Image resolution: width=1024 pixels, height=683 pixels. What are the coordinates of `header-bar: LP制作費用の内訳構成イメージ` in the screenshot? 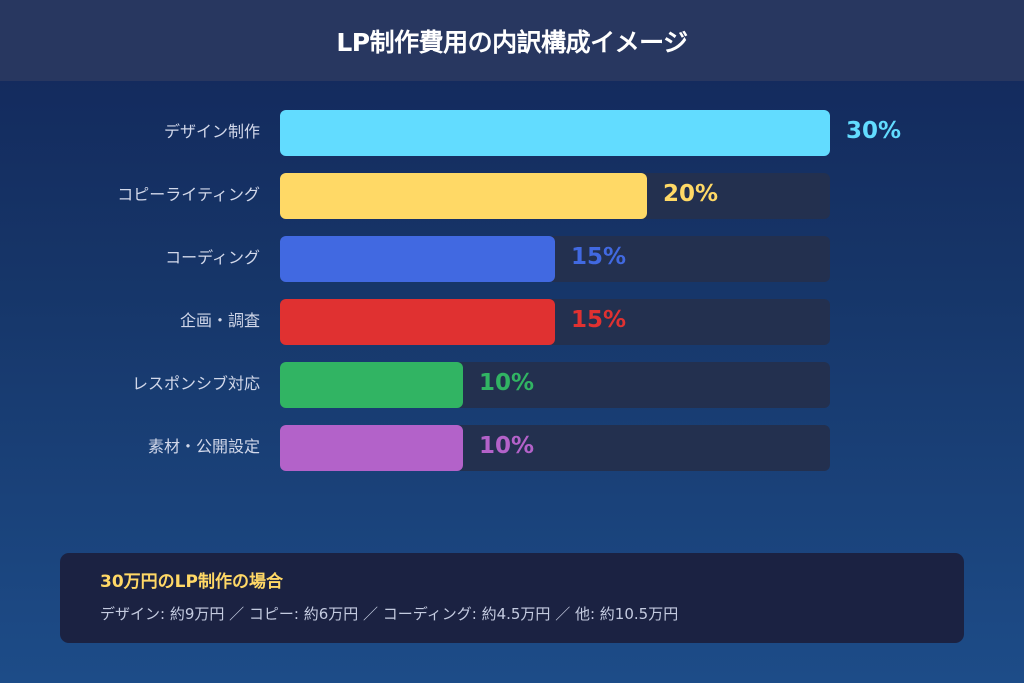 It's located at (512, 40).